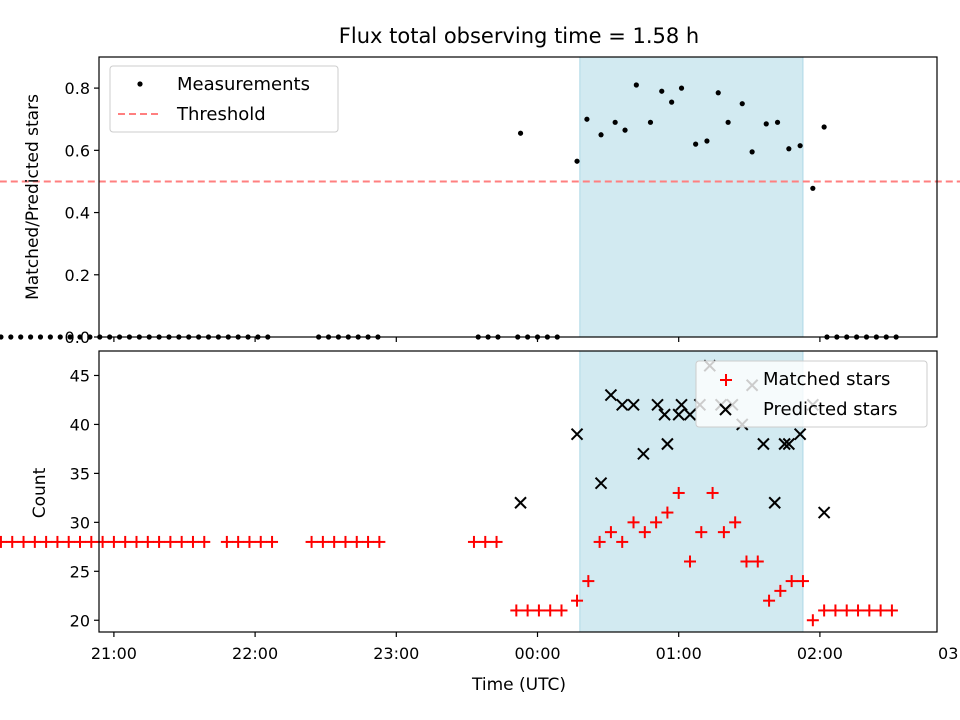  Describe the element at coordinates (811, 394) in the screenshot. I see `bottom-legend: Matched stars Predicted stars` at that location.